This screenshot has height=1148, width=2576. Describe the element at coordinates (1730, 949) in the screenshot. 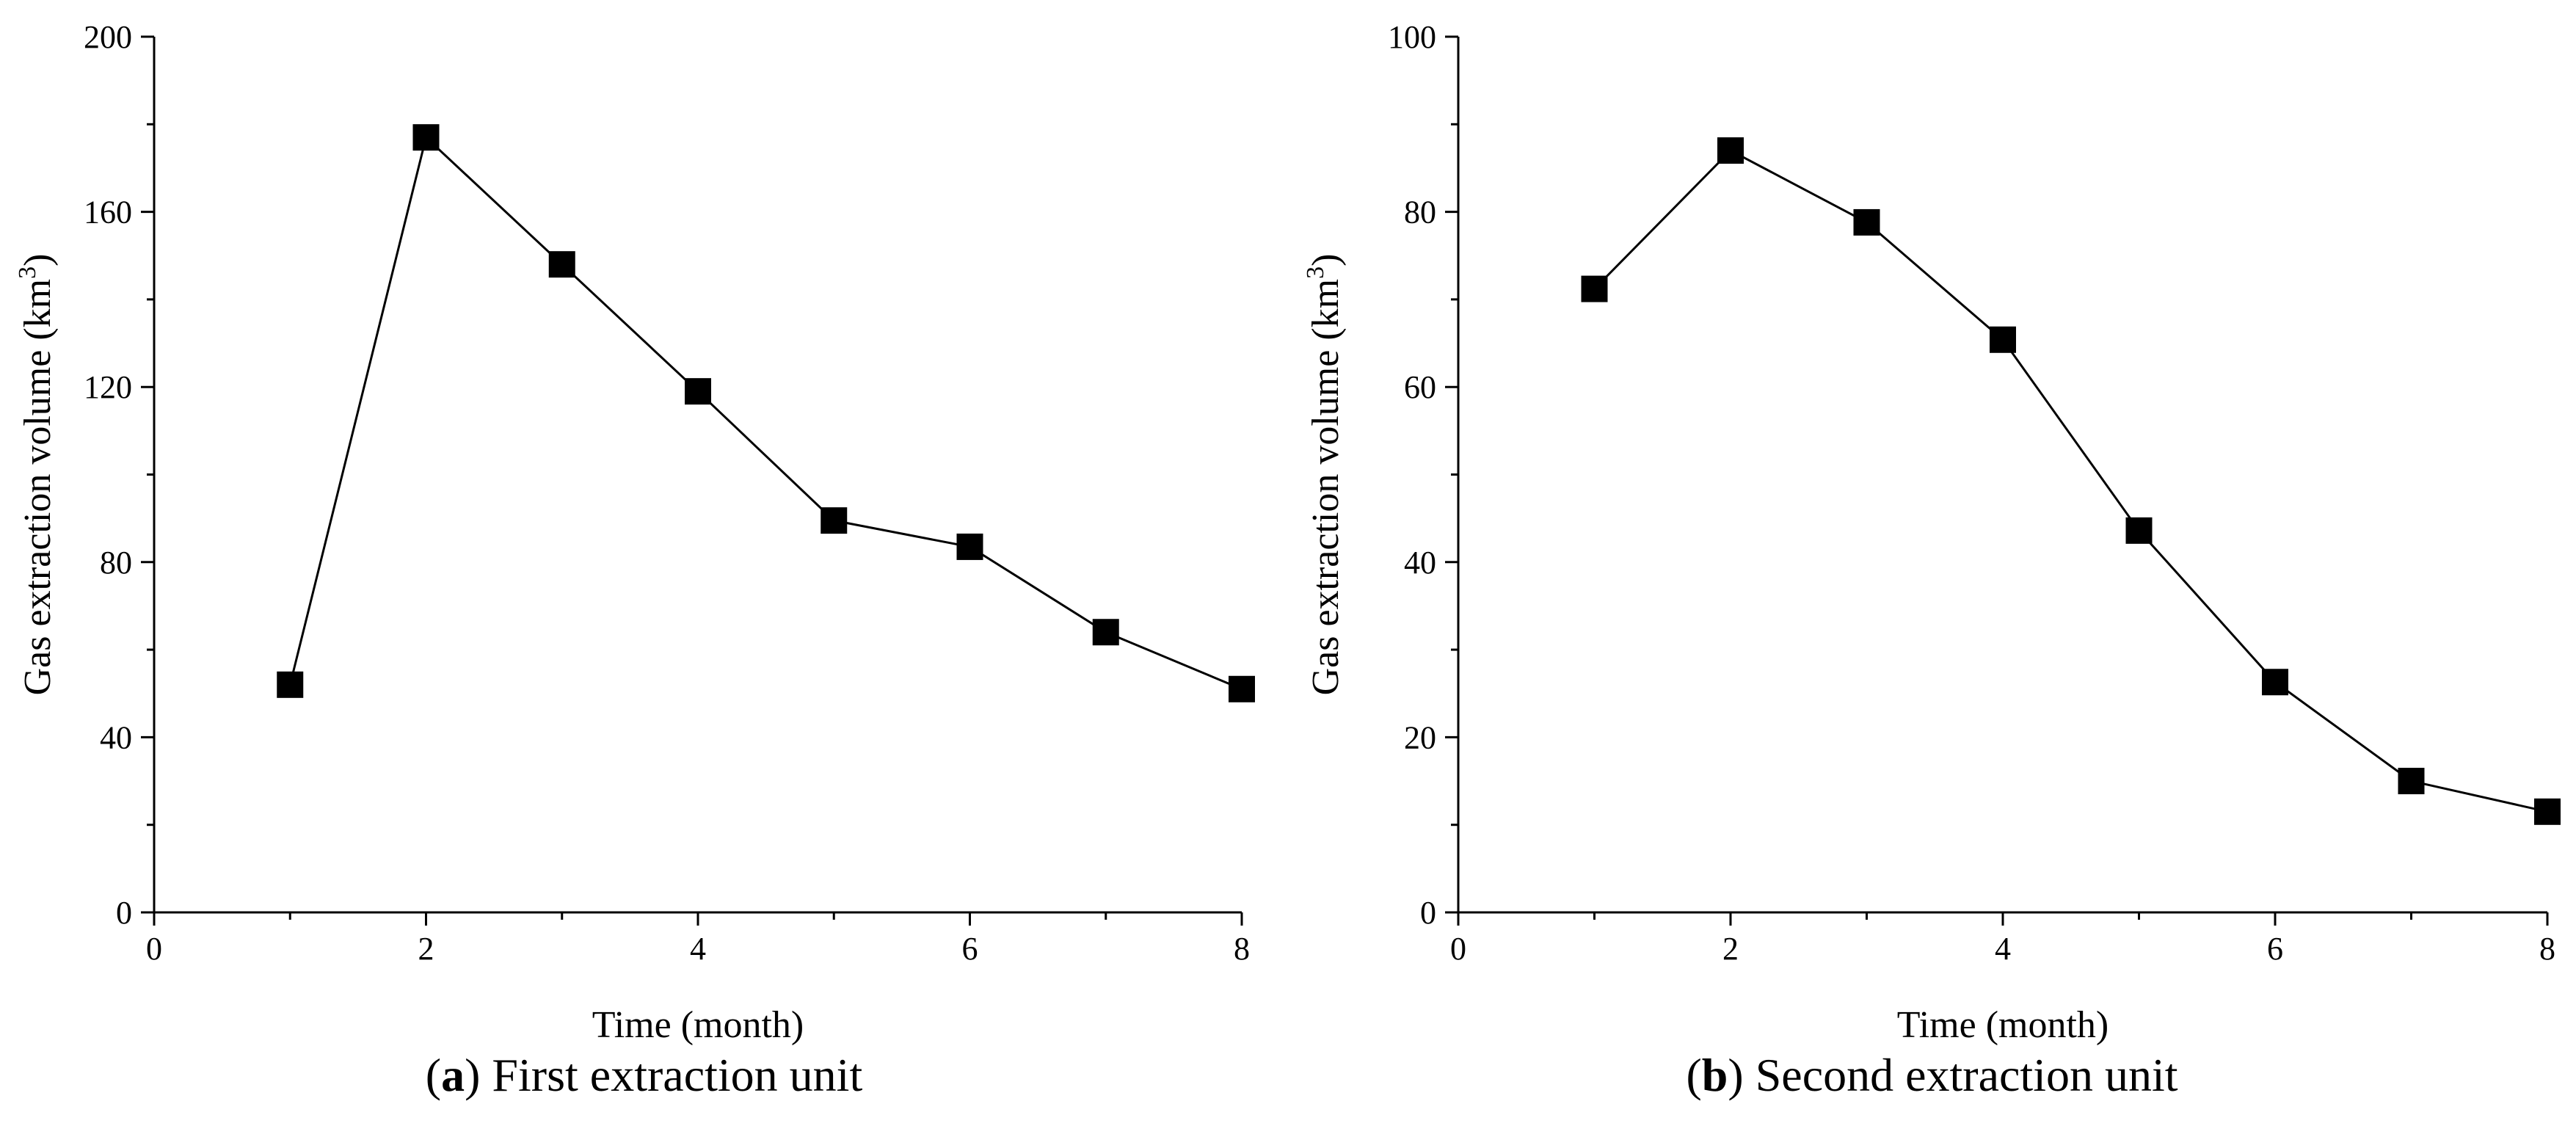

I see `chart-b-x-tick-label: 2` at that location.